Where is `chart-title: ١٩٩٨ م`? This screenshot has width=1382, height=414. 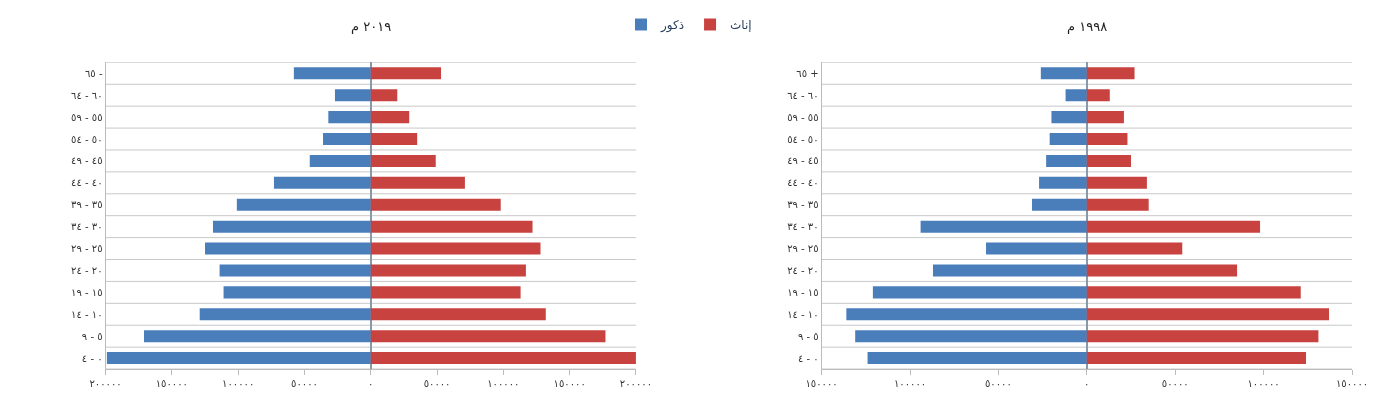 chart-title: ١٩٩٨ م is located at coordinates (1087, 26).